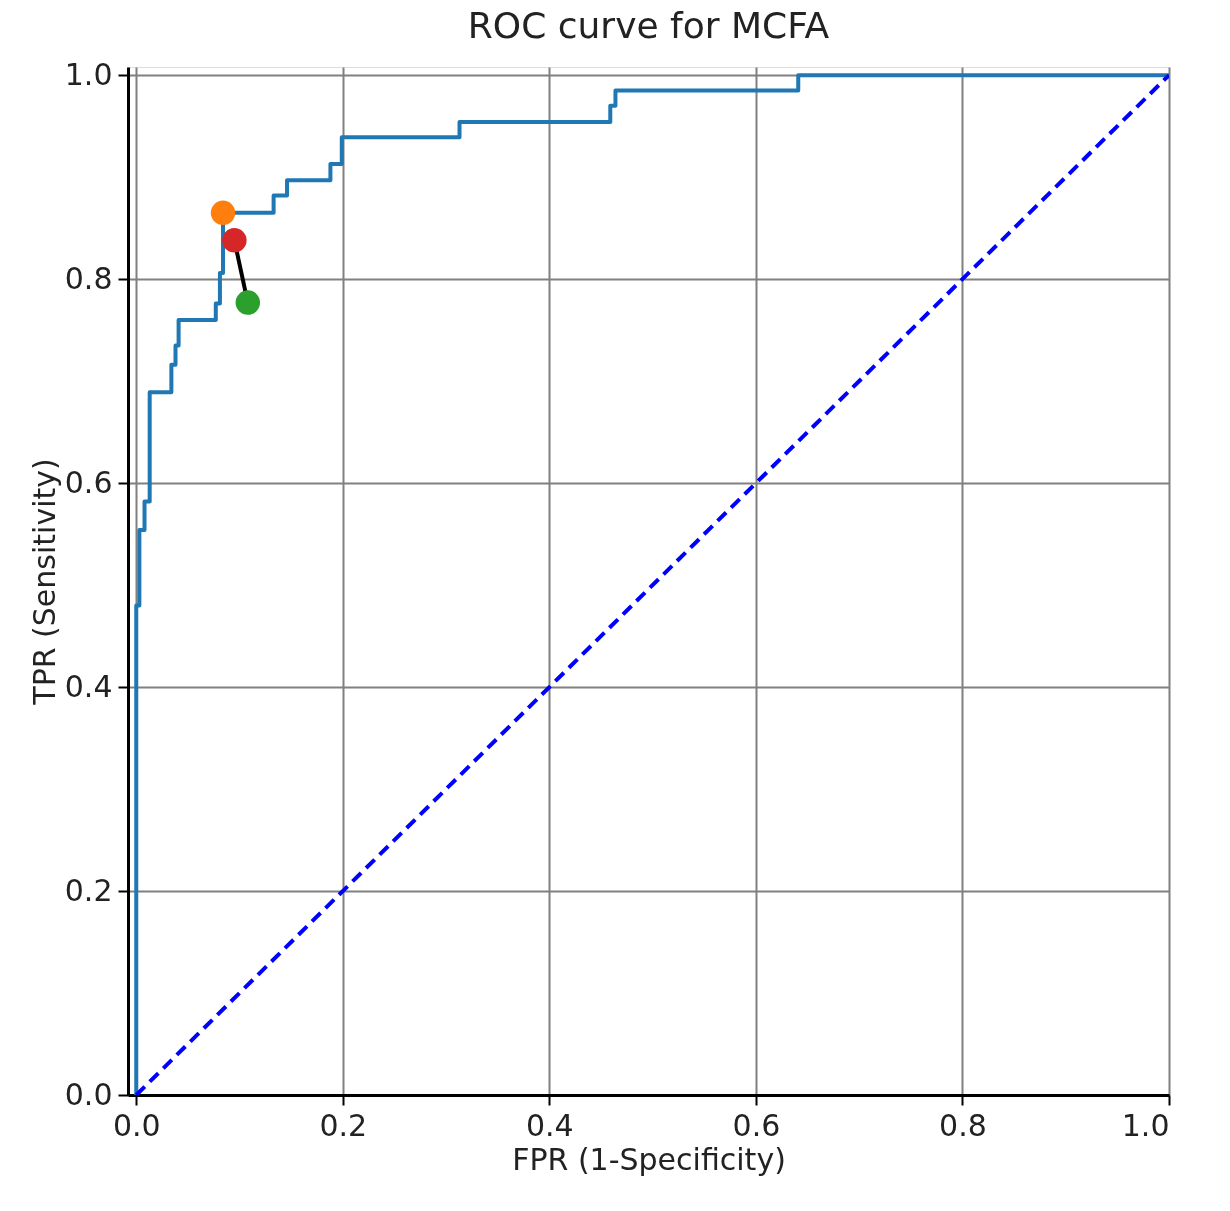 The height and width of the screenshot is (1211, 1230). Describe the element at coordinates (88, 482) in the screenshot. I see `y-tick-label: 0.6` at that location.